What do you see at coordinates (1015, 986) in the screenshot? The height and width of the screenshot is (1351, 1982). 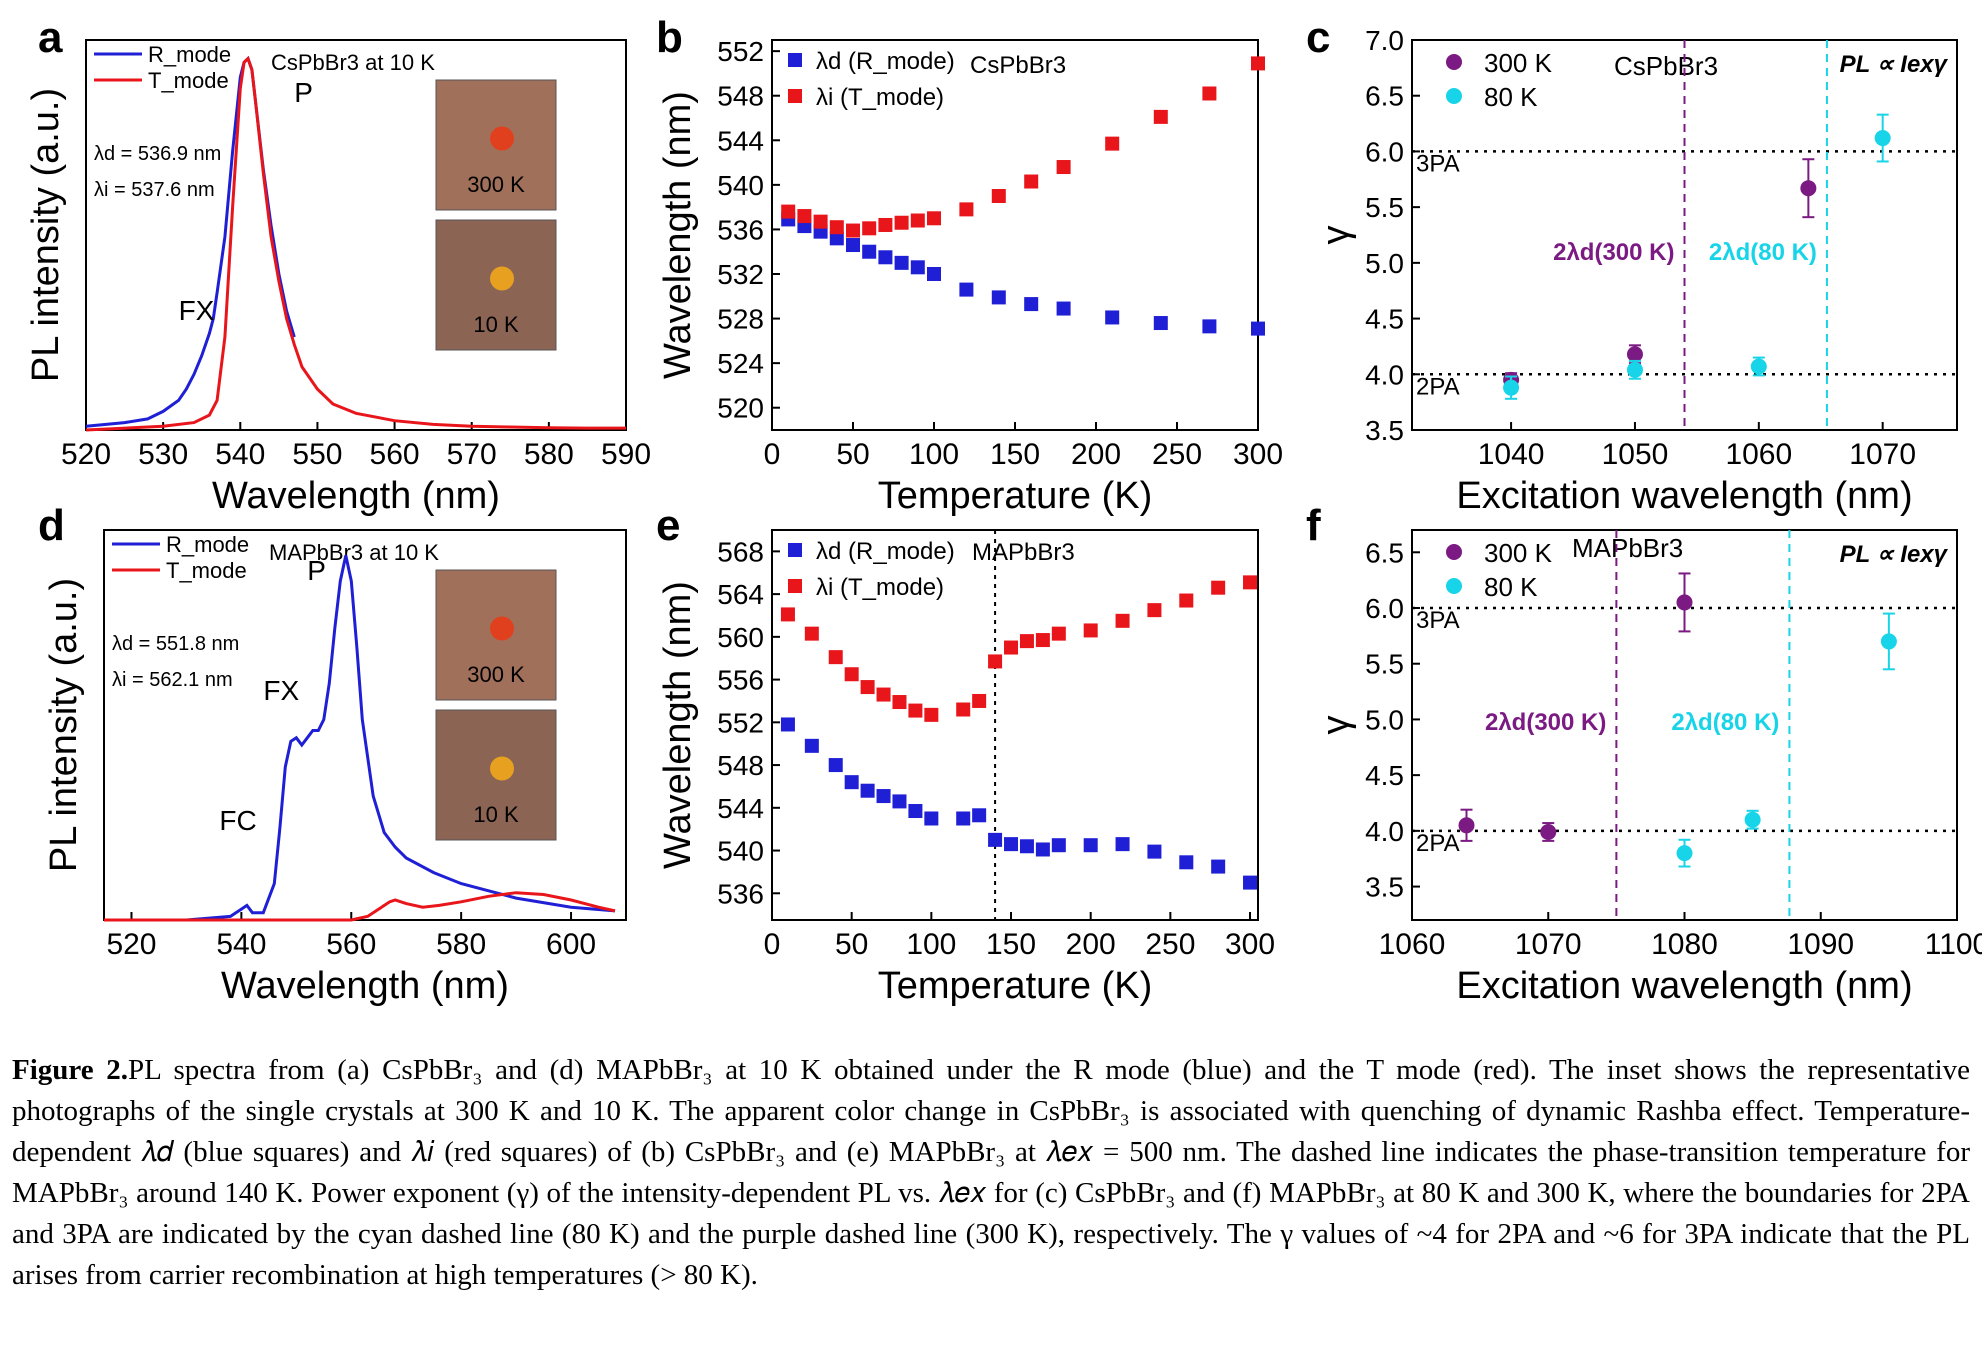 I see `x-axis-label: Temperature (K)` at bounding box center [1015, 986].